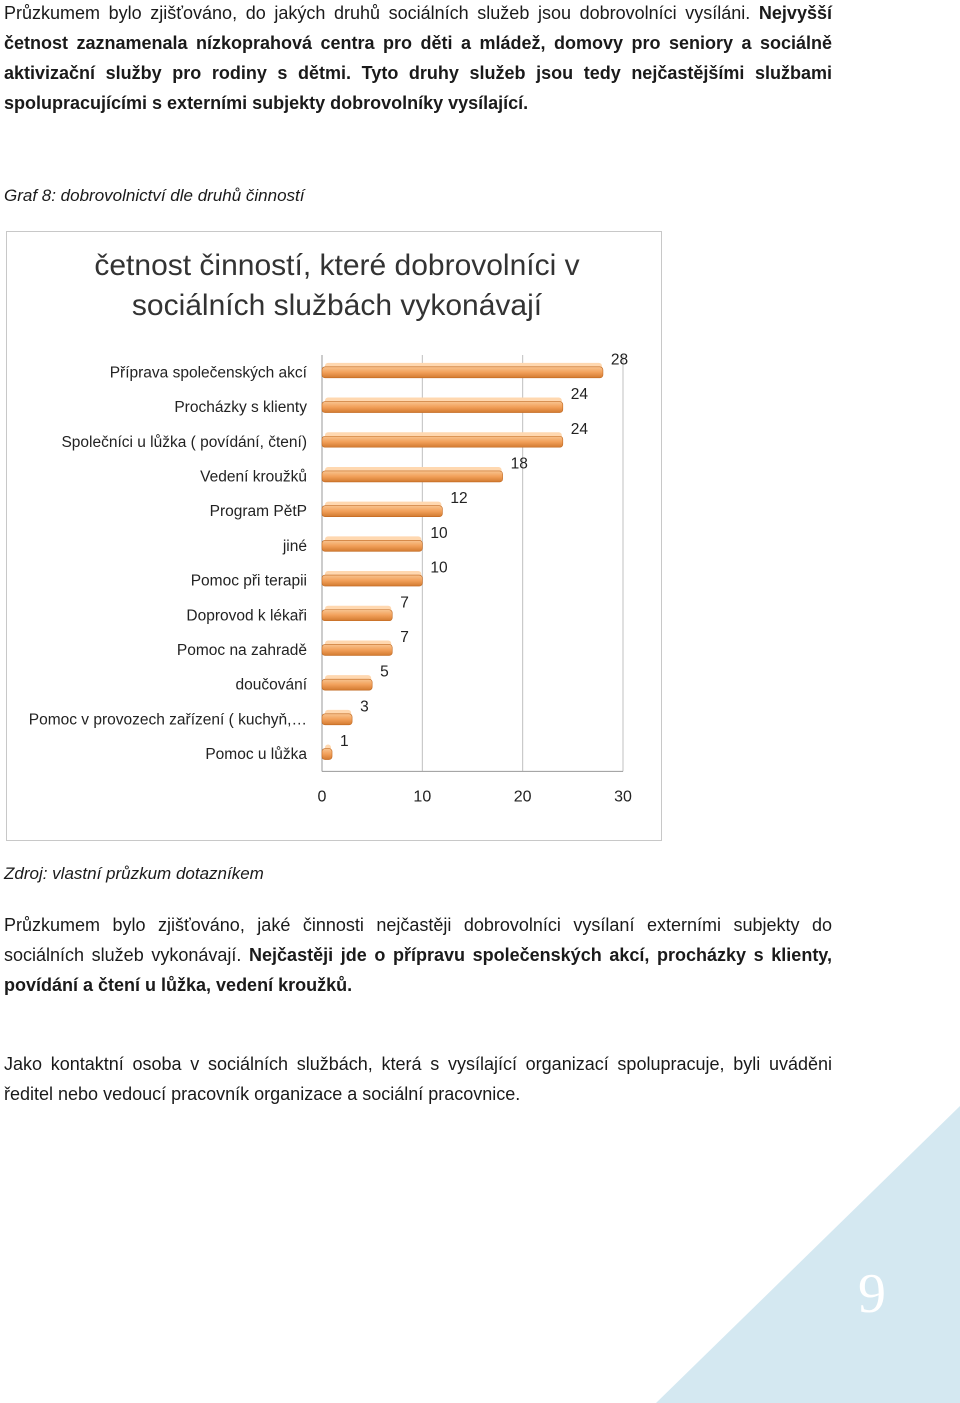 This screenshot has width=960, height=1403. What do you see at coordinates (519, 463) in the screenshot?
I see `data-label: 18` at bounding box center [519, 463].